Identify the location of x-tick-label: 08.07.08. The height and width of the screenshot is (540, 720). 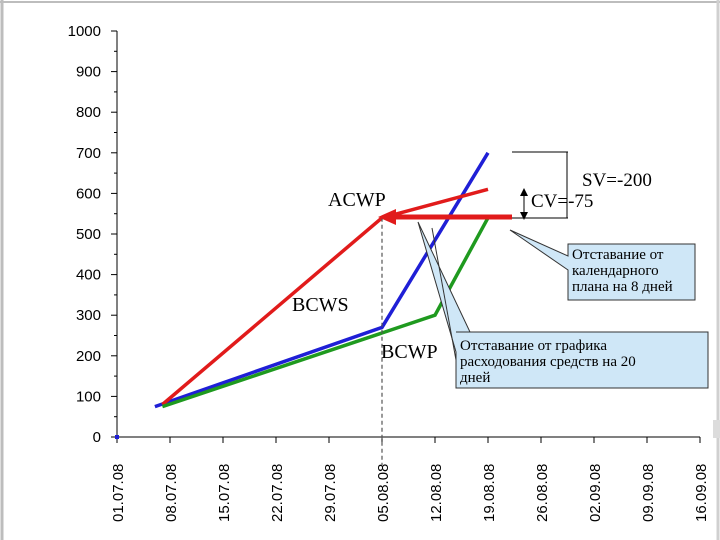
(171, 493).